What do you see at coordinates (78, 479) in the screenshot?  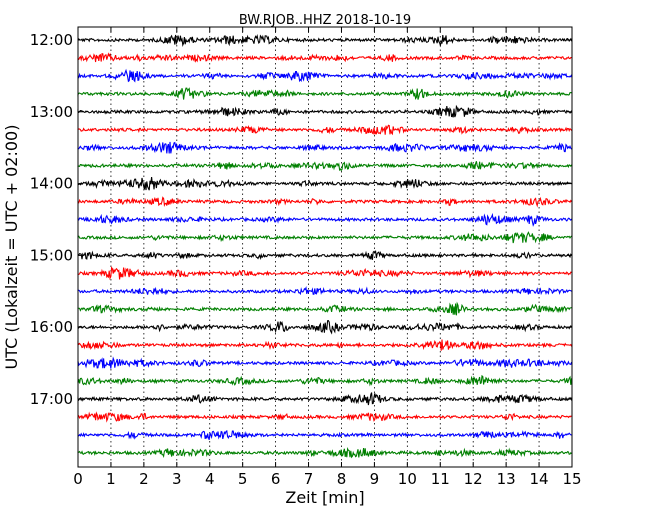 I see `x-tick-label: 0` at bounding box center [78, 479].